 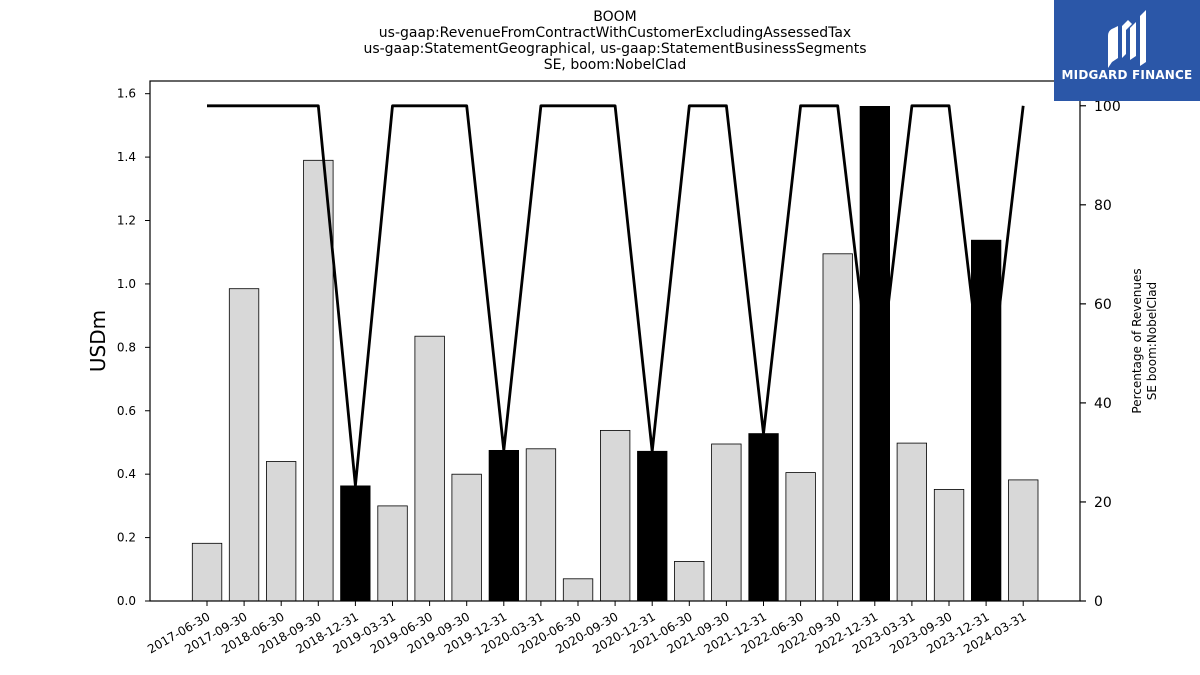 What do you see at coordinates (1103, 206) in the screenshot?
I see `y2-tick-label: 80` at bounding box center [1103, 206].